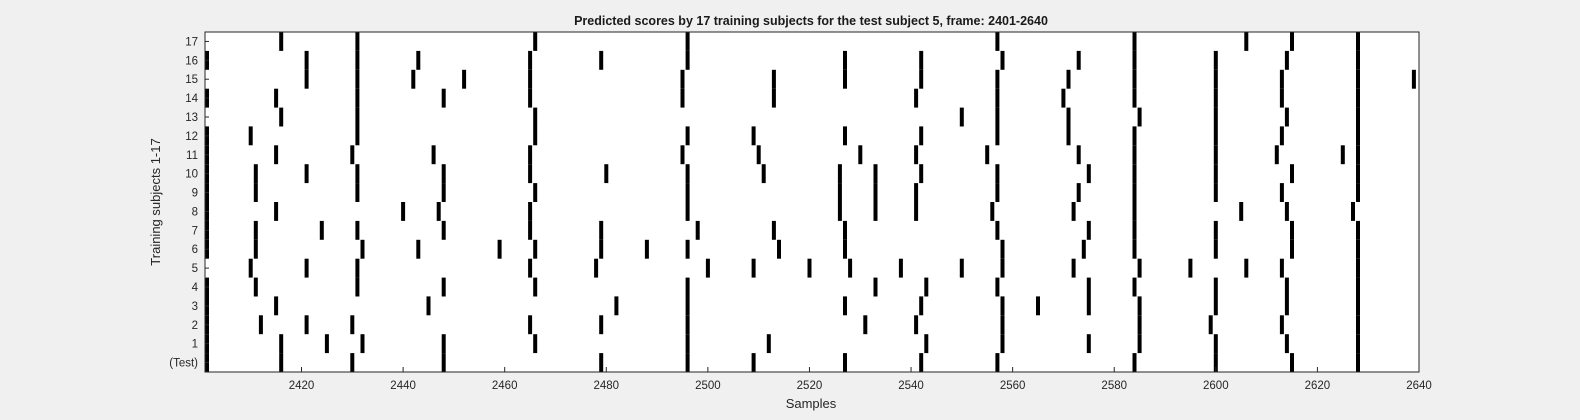 The height and width of the screenshot is (420, 1580). Describe the element at coordinates (1318, 386) in the screenshot. I see `x-tick-label: 2620` at that location.